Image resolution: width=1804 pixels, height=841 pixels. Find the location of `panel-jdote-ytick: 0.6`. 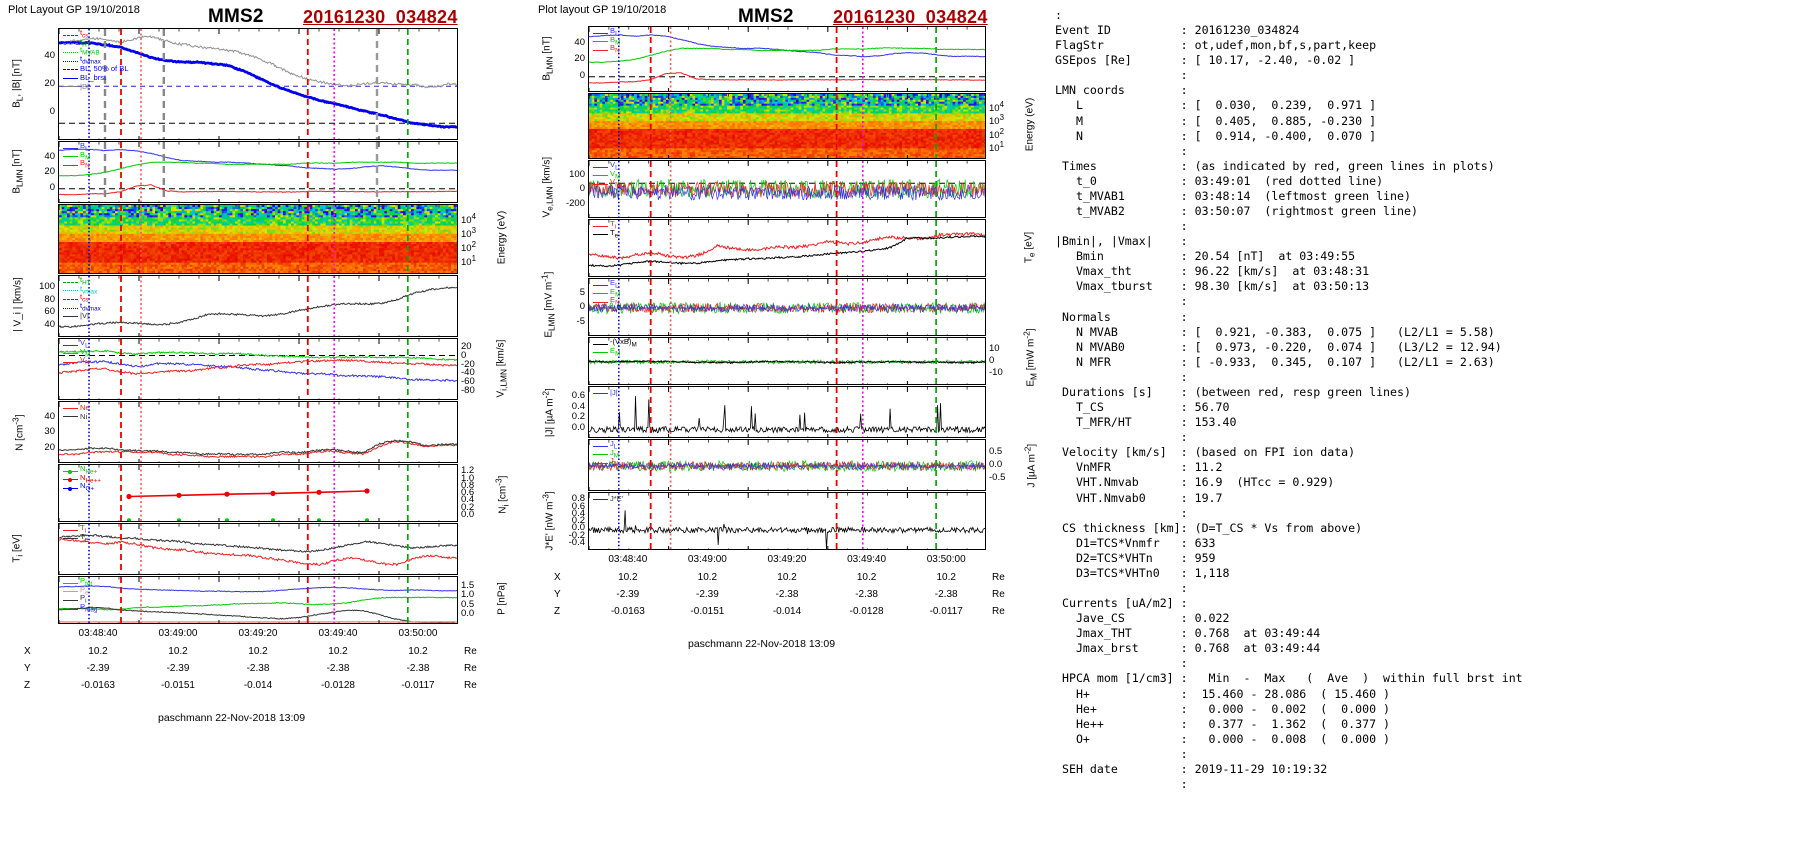

panel-jdote-ytick: 0.6 is located at coordinates (578, 506).